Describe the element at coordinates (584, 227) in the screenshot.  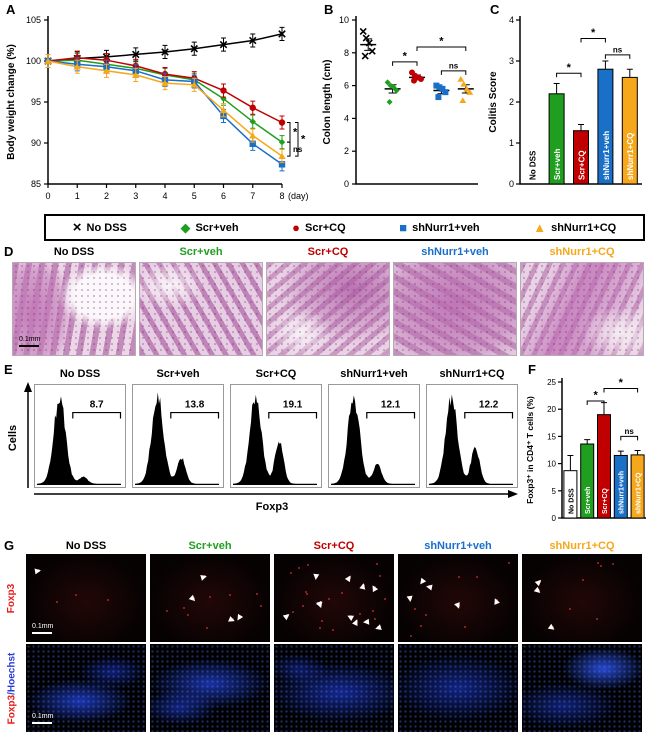
I see `legend-label-shnurr1-cq: shNurr1+CQ` at that location.